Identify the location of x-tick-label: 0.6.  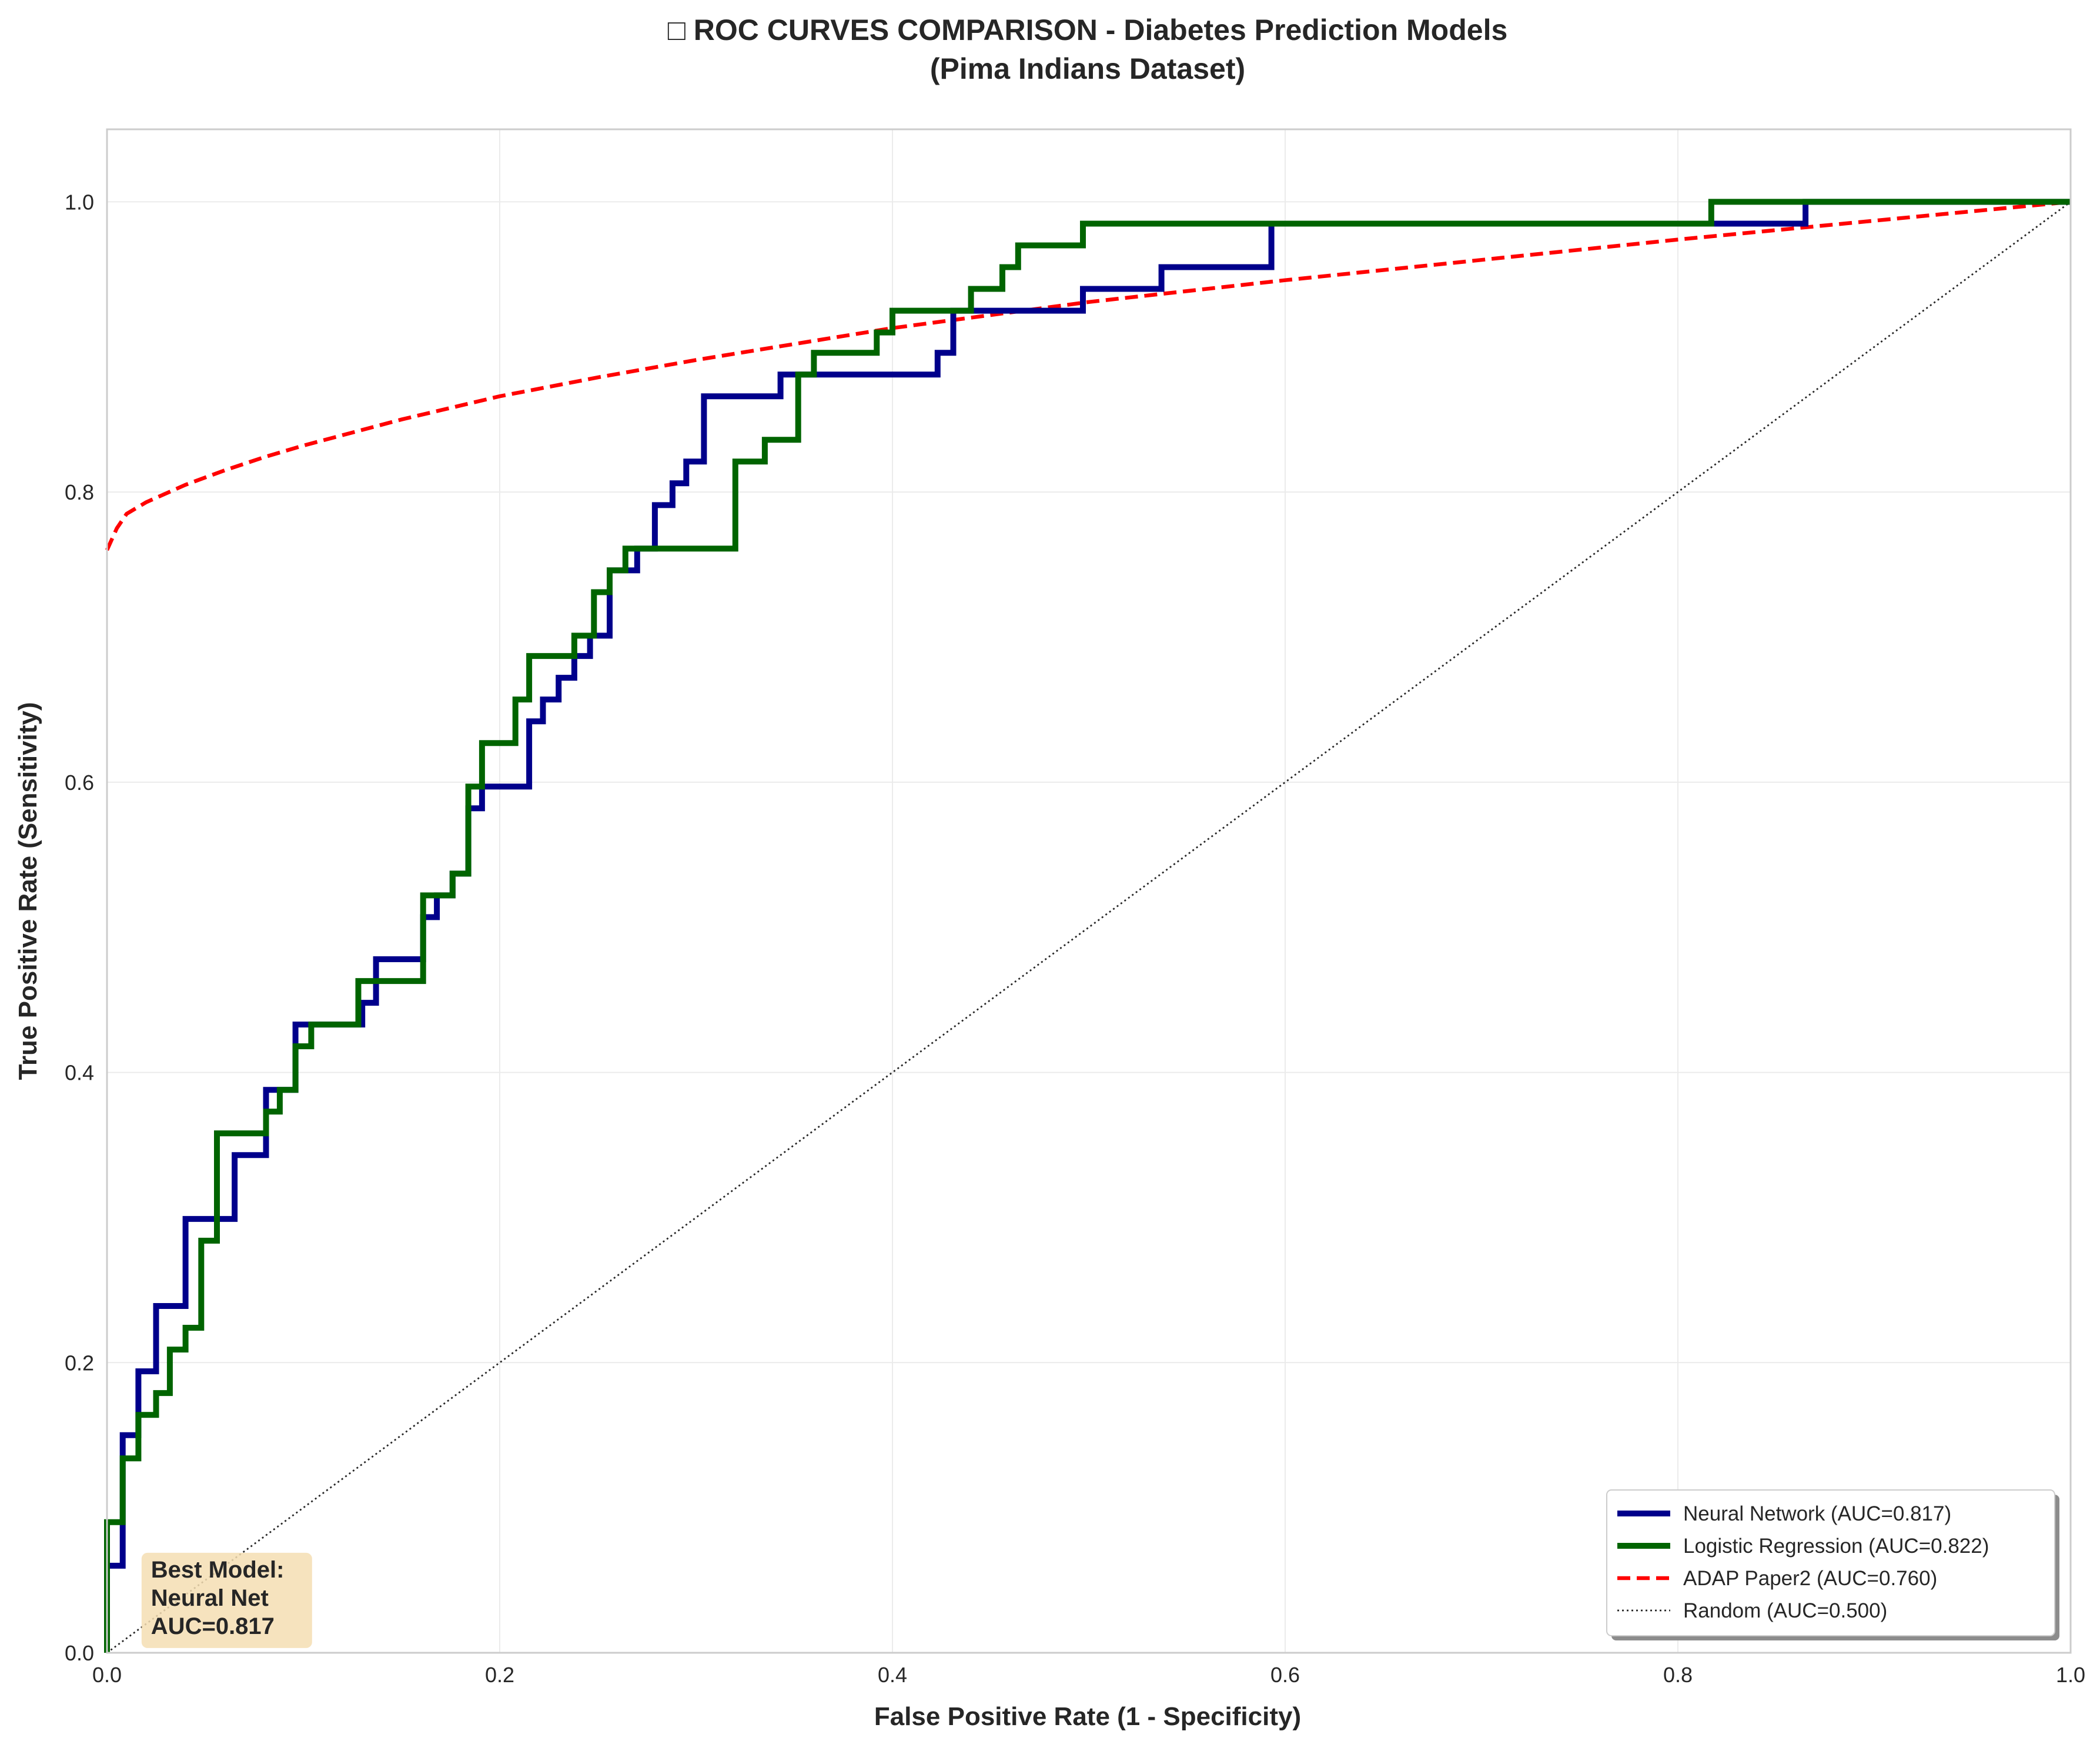
(1285, 1675).